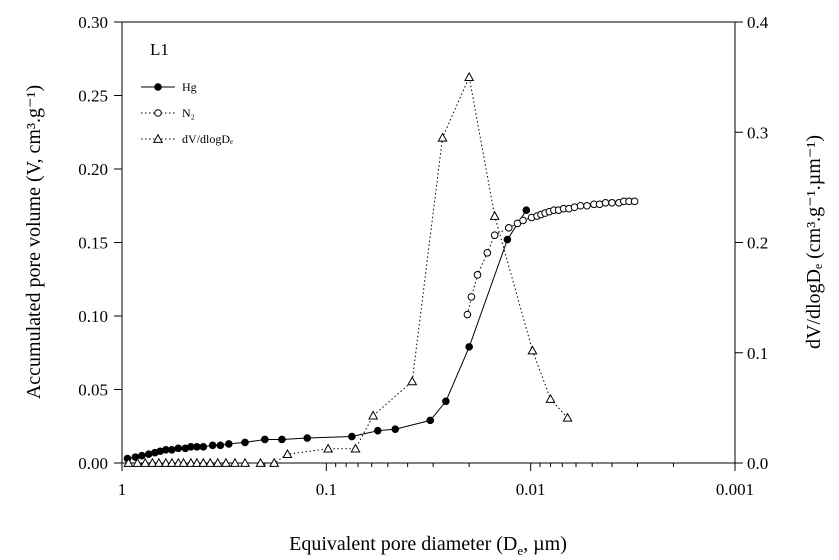 The height and width of the screenshot is (560, 839). Describe the element at coordinates (758, 22) in the screenshot. I see `y-right-tick-label: 0.4` at that location.